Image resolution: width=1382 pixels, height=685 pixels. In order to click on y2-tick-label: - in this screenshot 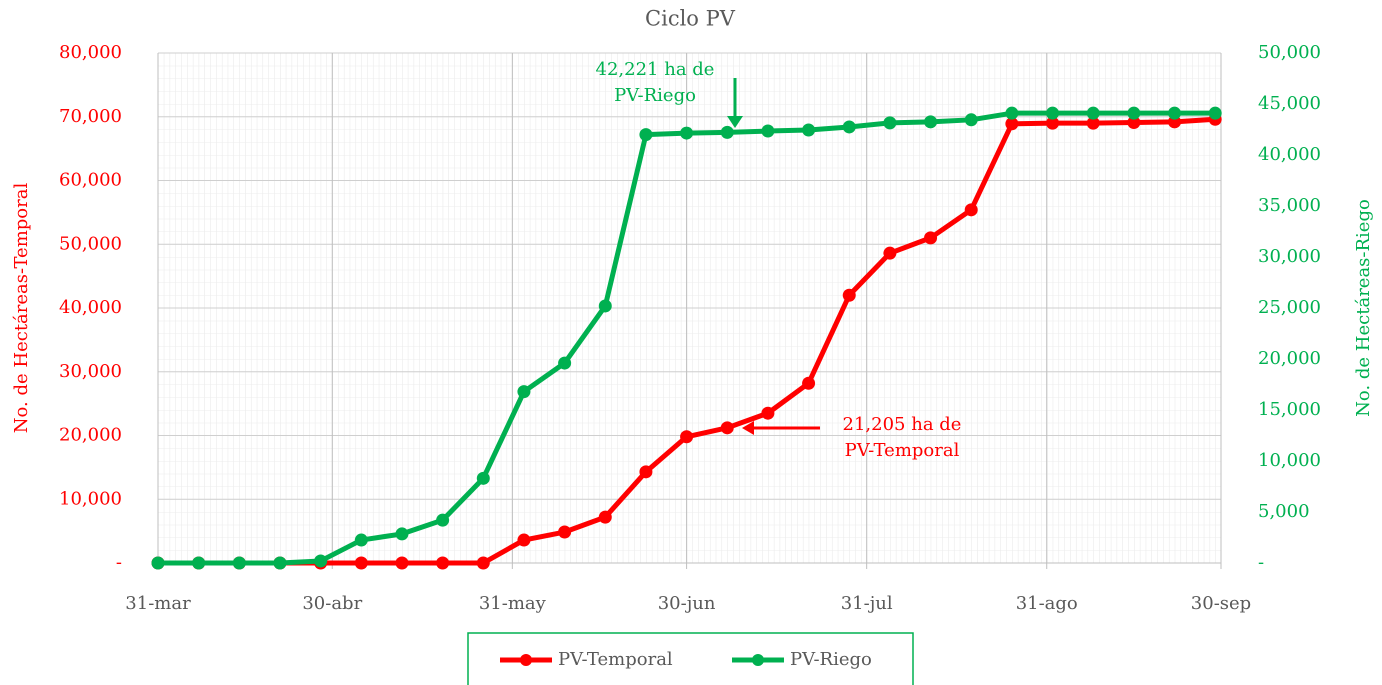, I will do `click(1261, 562)`.